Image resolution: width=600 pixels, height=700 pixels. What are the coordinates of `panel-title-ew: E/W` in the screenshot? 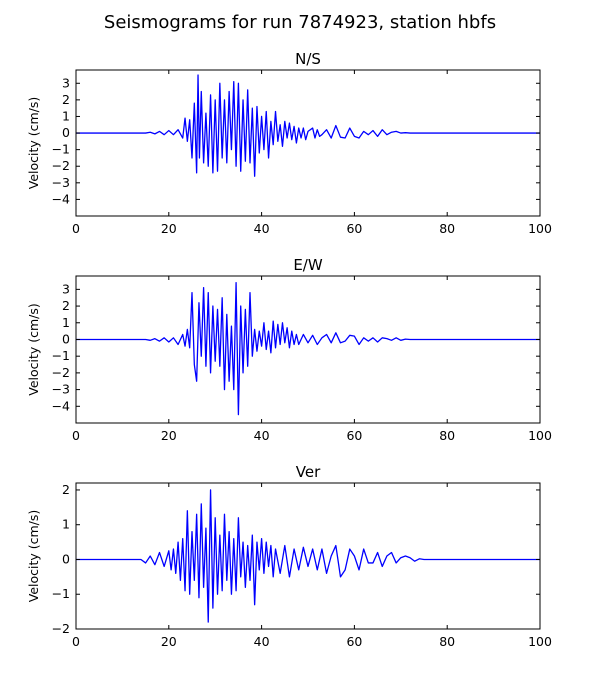 It's located at (308, 265).